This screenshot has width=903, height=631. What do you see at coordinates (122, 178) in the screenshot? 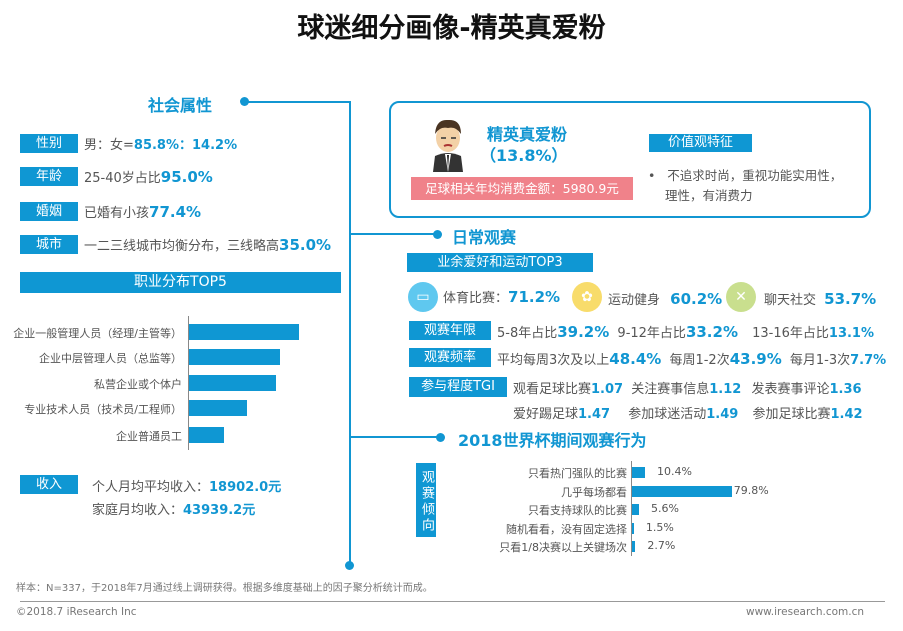
I see `social-text: 25-40岁占比` at bounding box center [122, 178].